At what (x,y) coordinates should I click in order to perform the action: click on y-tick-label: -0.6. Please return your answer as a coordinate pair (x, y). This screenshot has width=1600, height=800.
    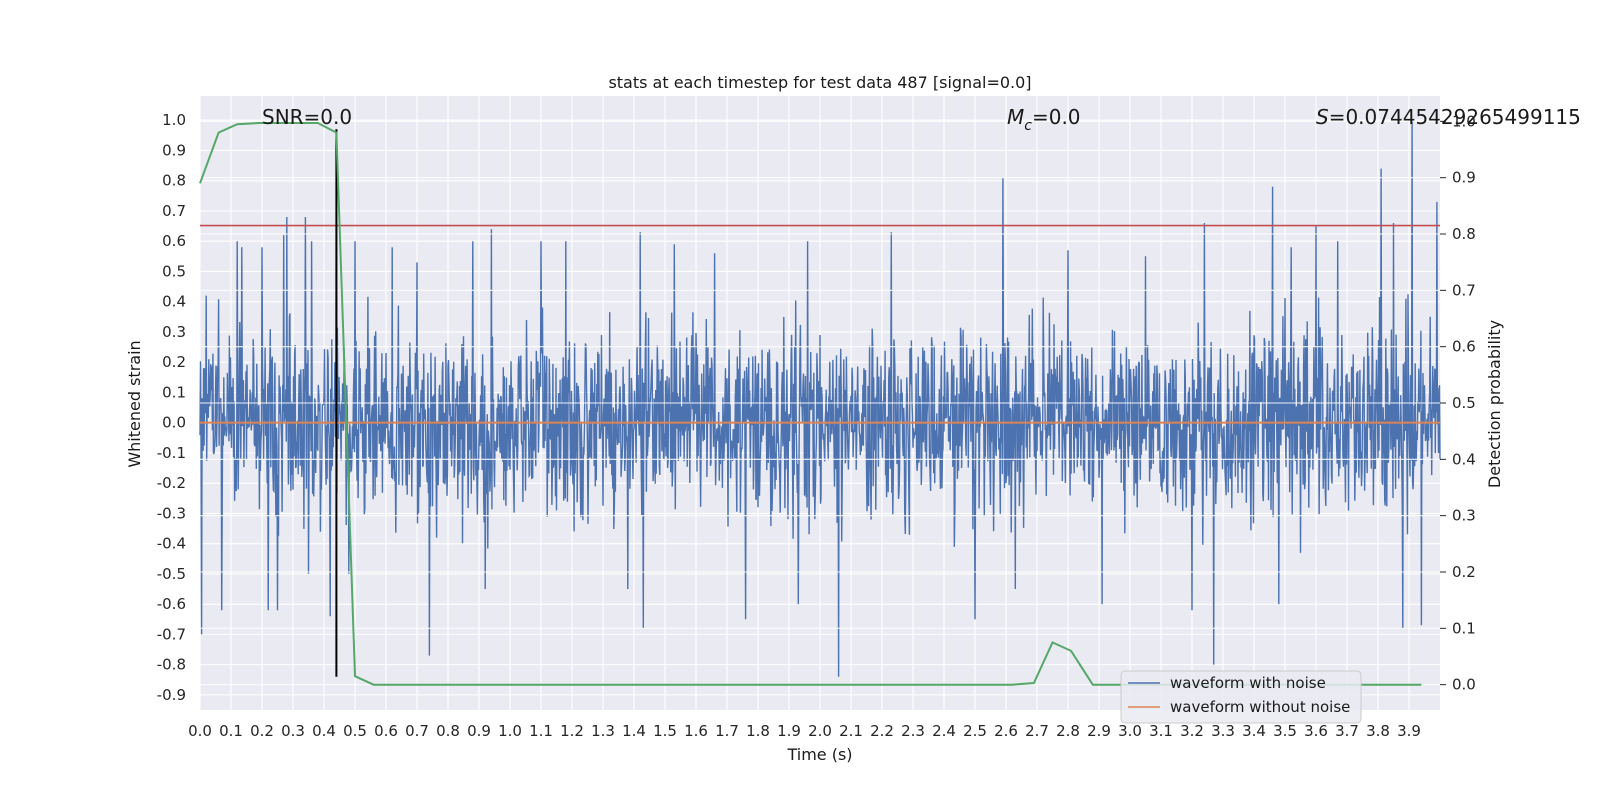
    Looking at the image, I should click on (171, 604).